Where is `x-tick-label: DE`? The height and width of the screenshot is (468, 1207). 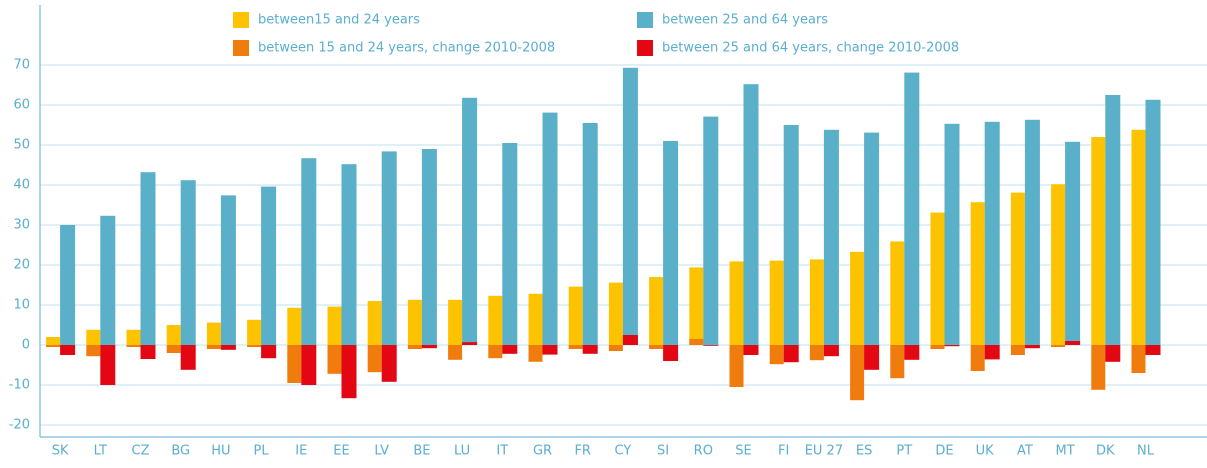
x-tick-label: DE is located at coordinates (944, 451).